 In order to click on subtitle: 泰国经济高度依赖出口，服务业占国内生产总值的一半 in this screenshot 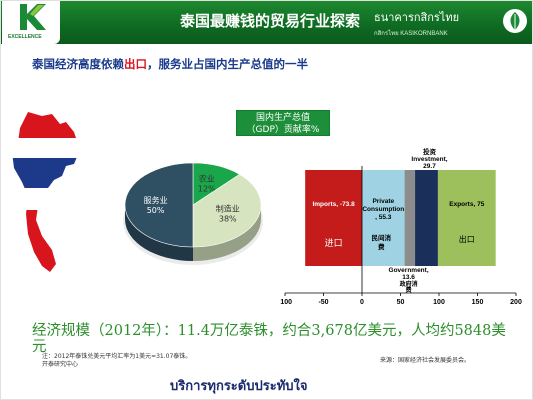, I will do `click(170, 64)`.